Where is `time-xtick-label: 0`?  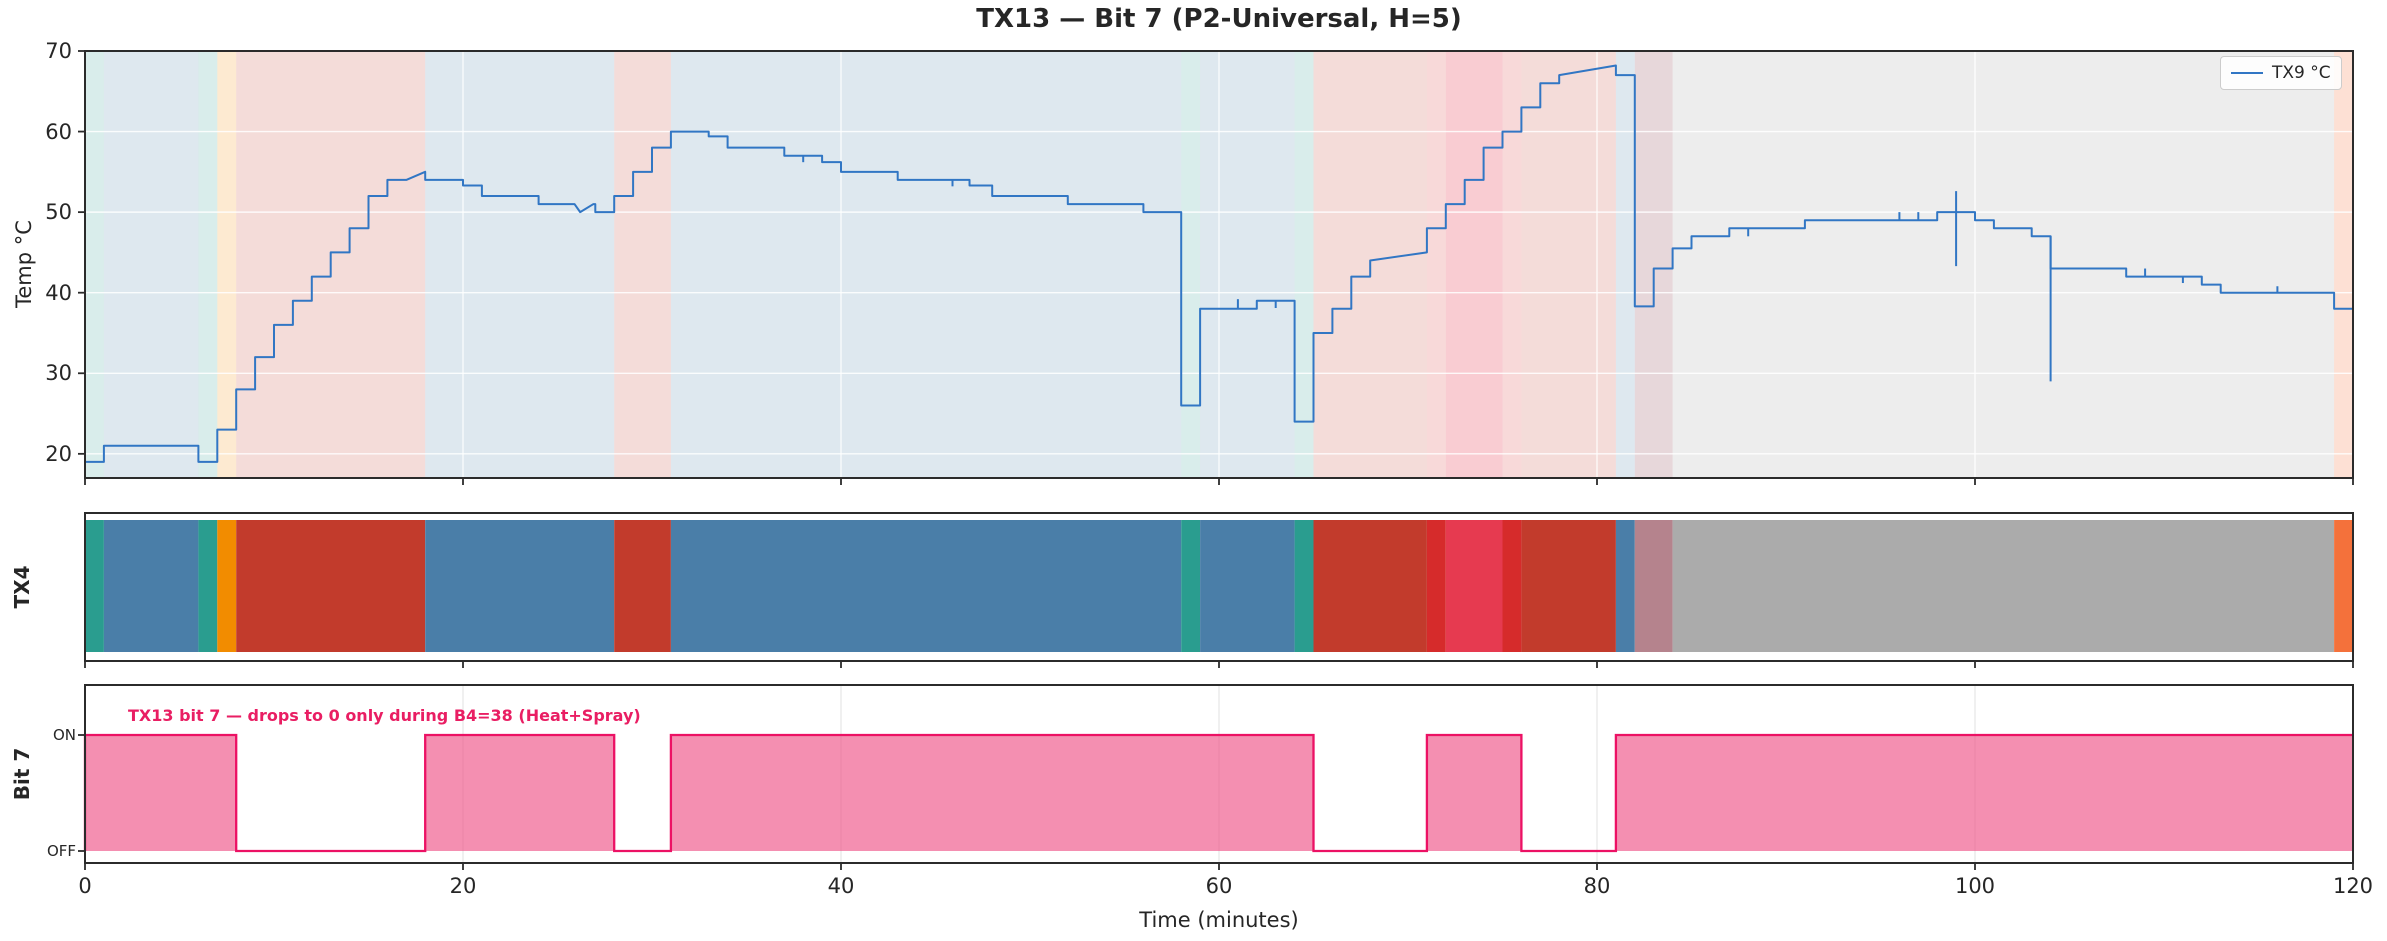 time-xtick-label: 0 is located at coordinates (85, 886).